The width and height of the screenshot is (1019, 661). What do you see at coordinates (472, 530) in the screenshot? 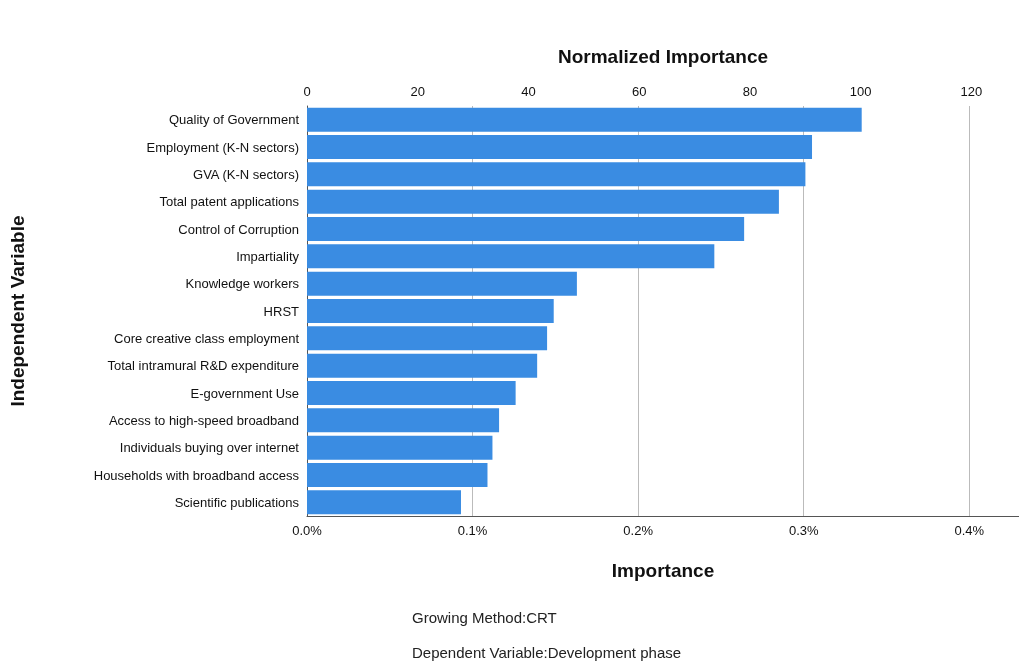
I see `x-tick-label: 0.1%` at bounding box center [472, 530].